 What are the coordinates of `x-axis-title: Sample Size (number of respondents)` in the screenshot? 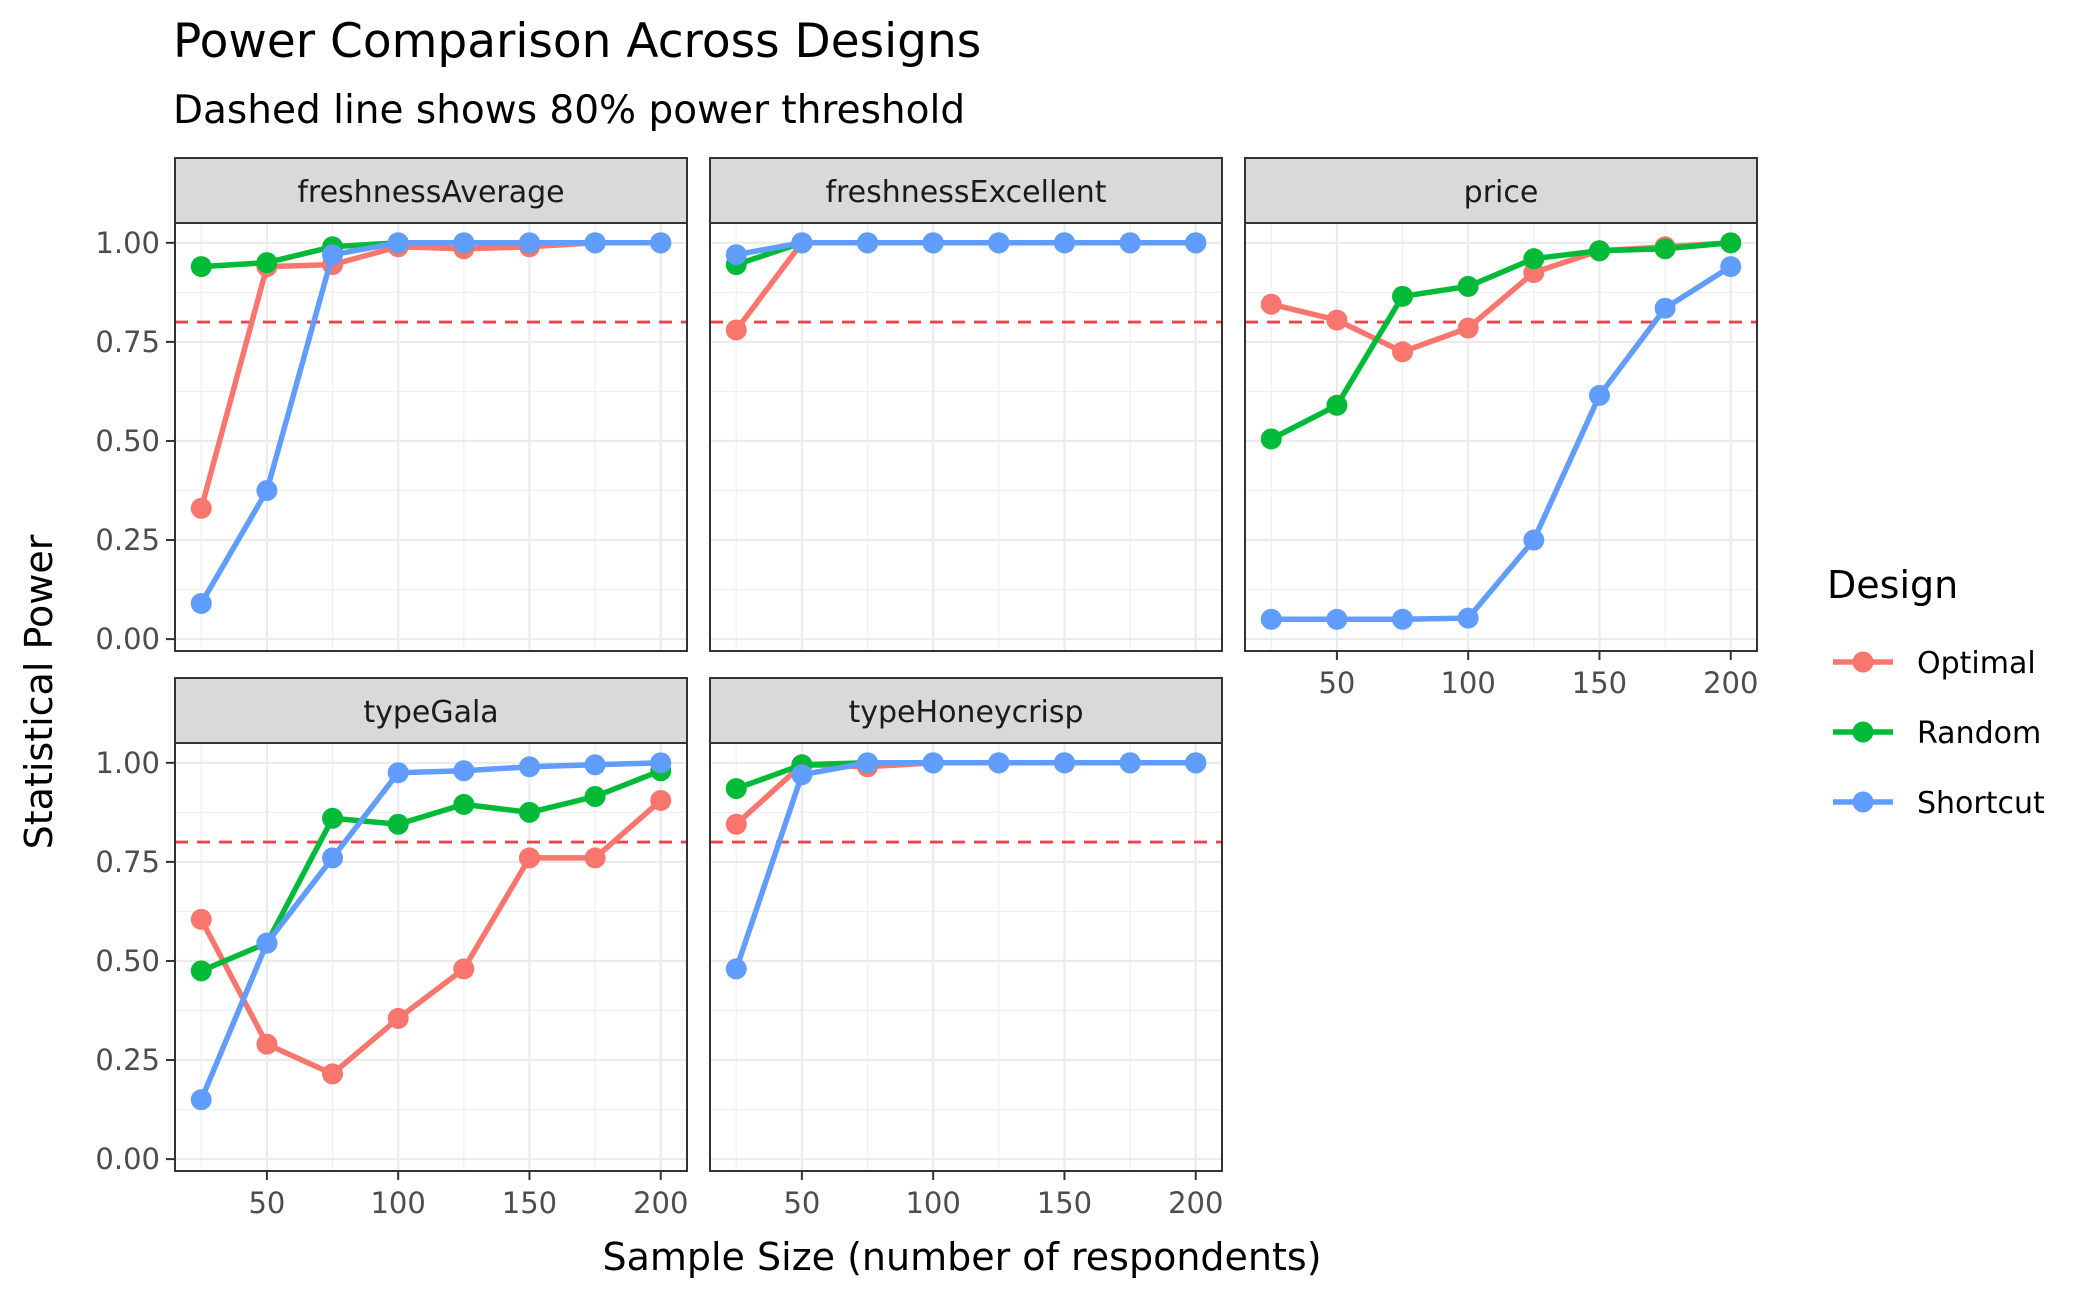 It's located at (961, 1257).